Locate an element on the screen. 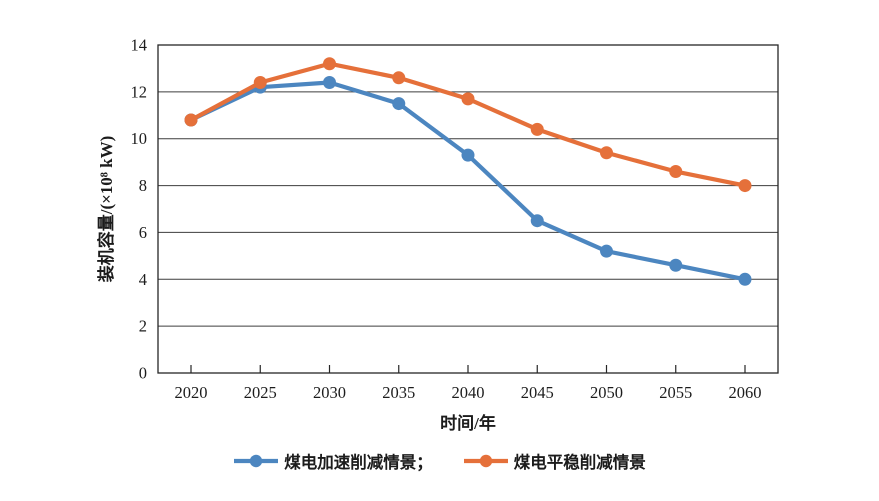 This screenshot has width=879, height=501. x-tick-label-2055: 2055 is located at coordinates (675, 392).